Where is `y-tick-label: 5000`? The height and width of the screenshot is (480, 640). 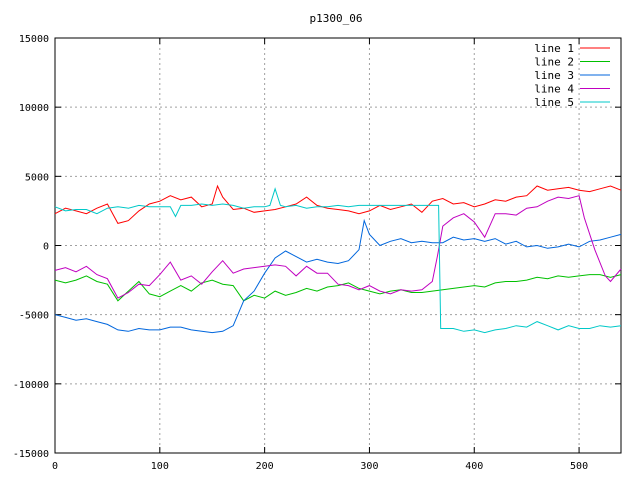
y-tick-label: 5000 is located at coordinates (37, 177).